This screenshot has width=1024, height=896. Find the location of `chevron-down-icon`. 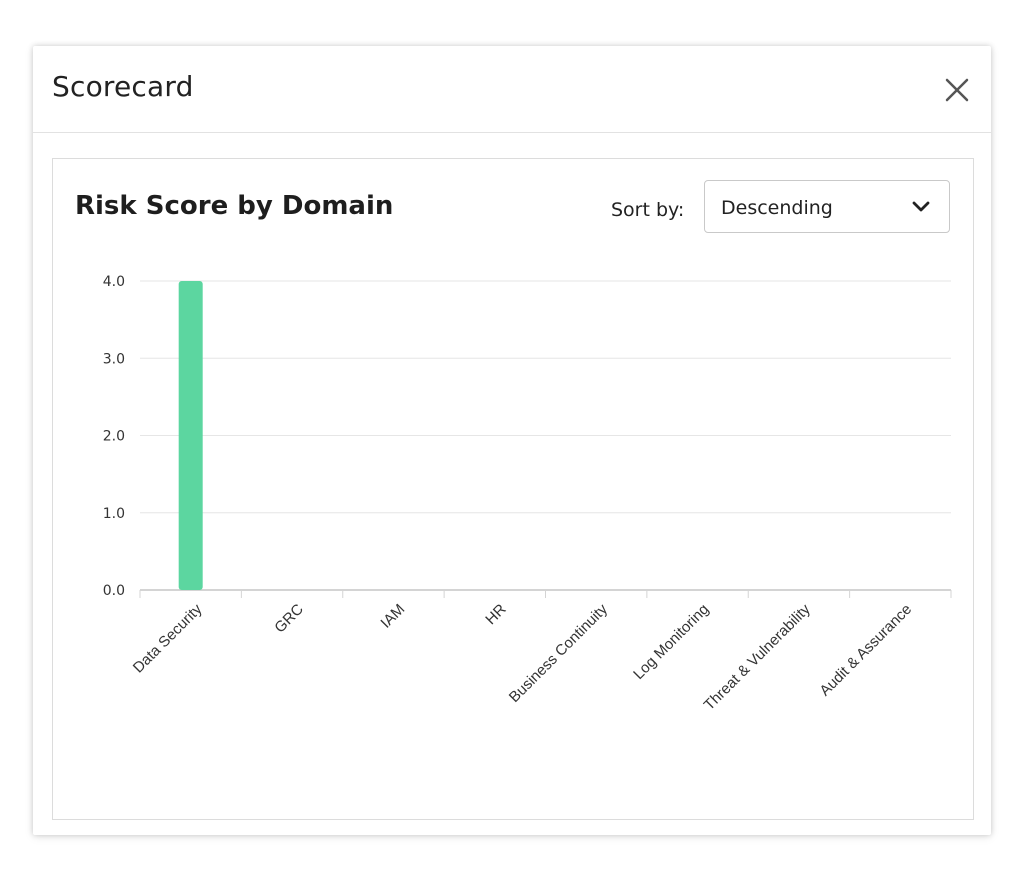

chevron-down-icon is located at coordinates (921, 206).